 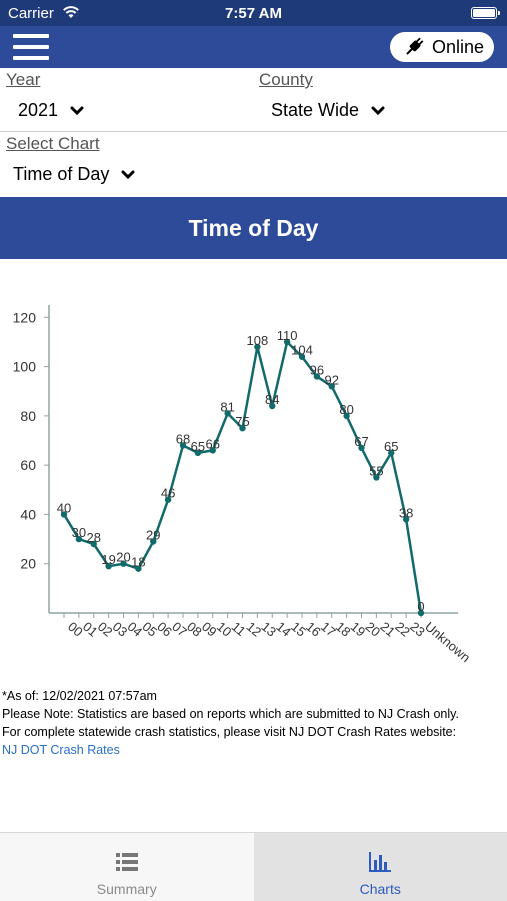 I want to click on data-label: 0, so click(x=420, y=606).